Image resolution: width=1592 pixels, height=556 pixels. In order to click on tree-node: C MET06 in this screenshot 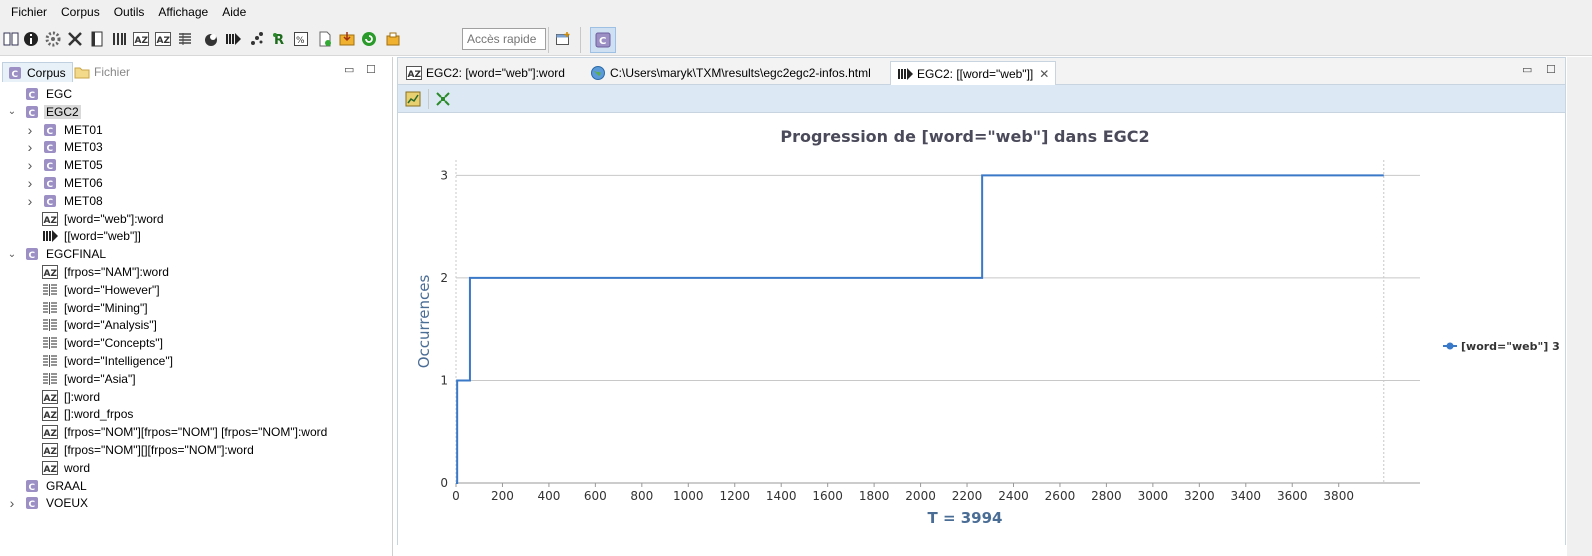, I will do `click(73, 183)`.